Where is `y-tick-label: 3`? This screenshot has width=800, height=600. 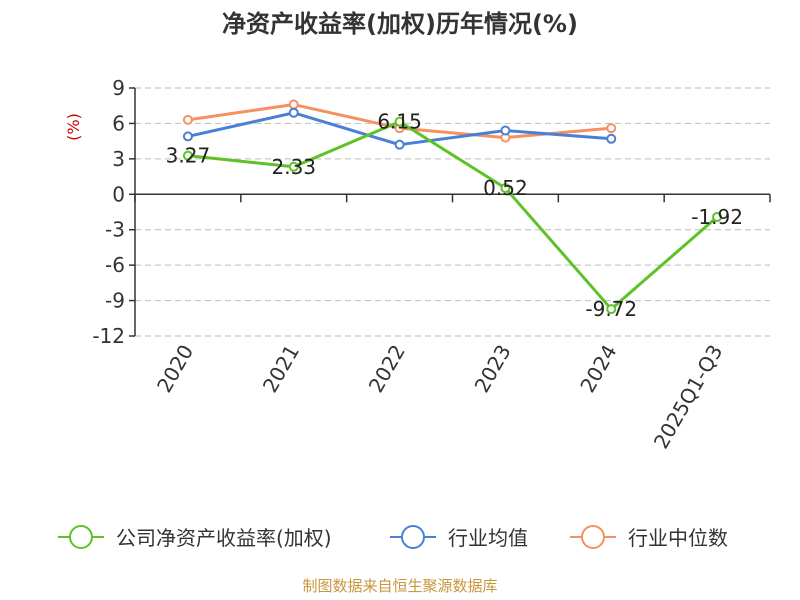 y-tick-label: 3 is located at coordinates (118, 159).